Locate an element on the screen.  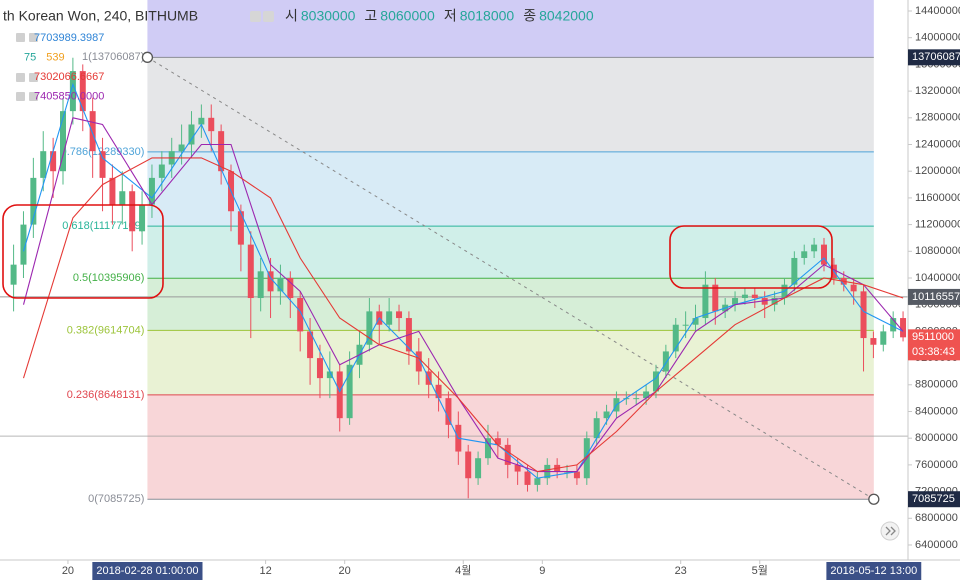
legend-value: 7302066.6667 is located at coordinates (69, 77).